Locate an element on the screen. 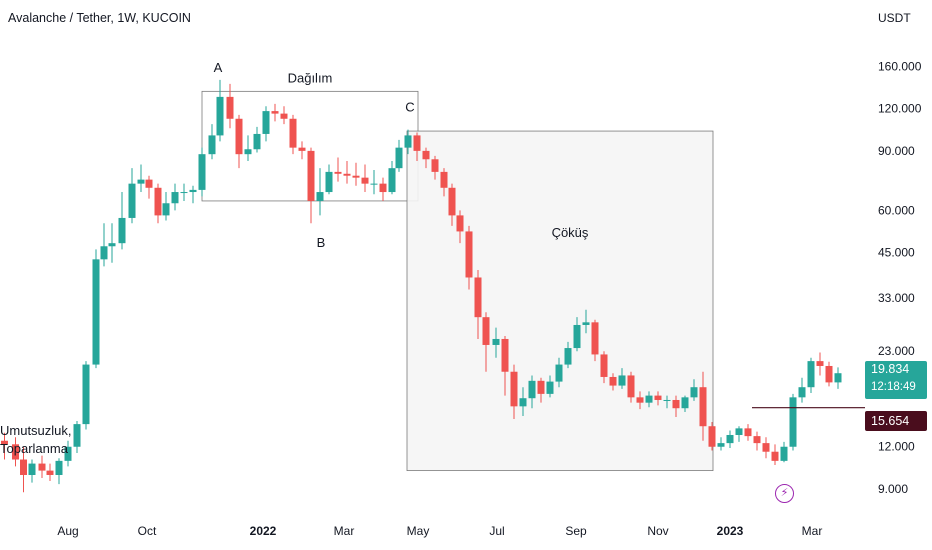 This screenshot has width=932, height=550. level-price-label: 15.654 is located at coordinates (896, 421).